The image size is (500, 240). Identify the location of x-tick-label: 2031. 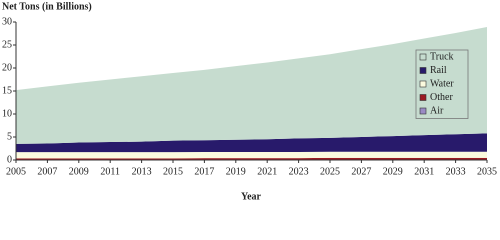
(424, 171).